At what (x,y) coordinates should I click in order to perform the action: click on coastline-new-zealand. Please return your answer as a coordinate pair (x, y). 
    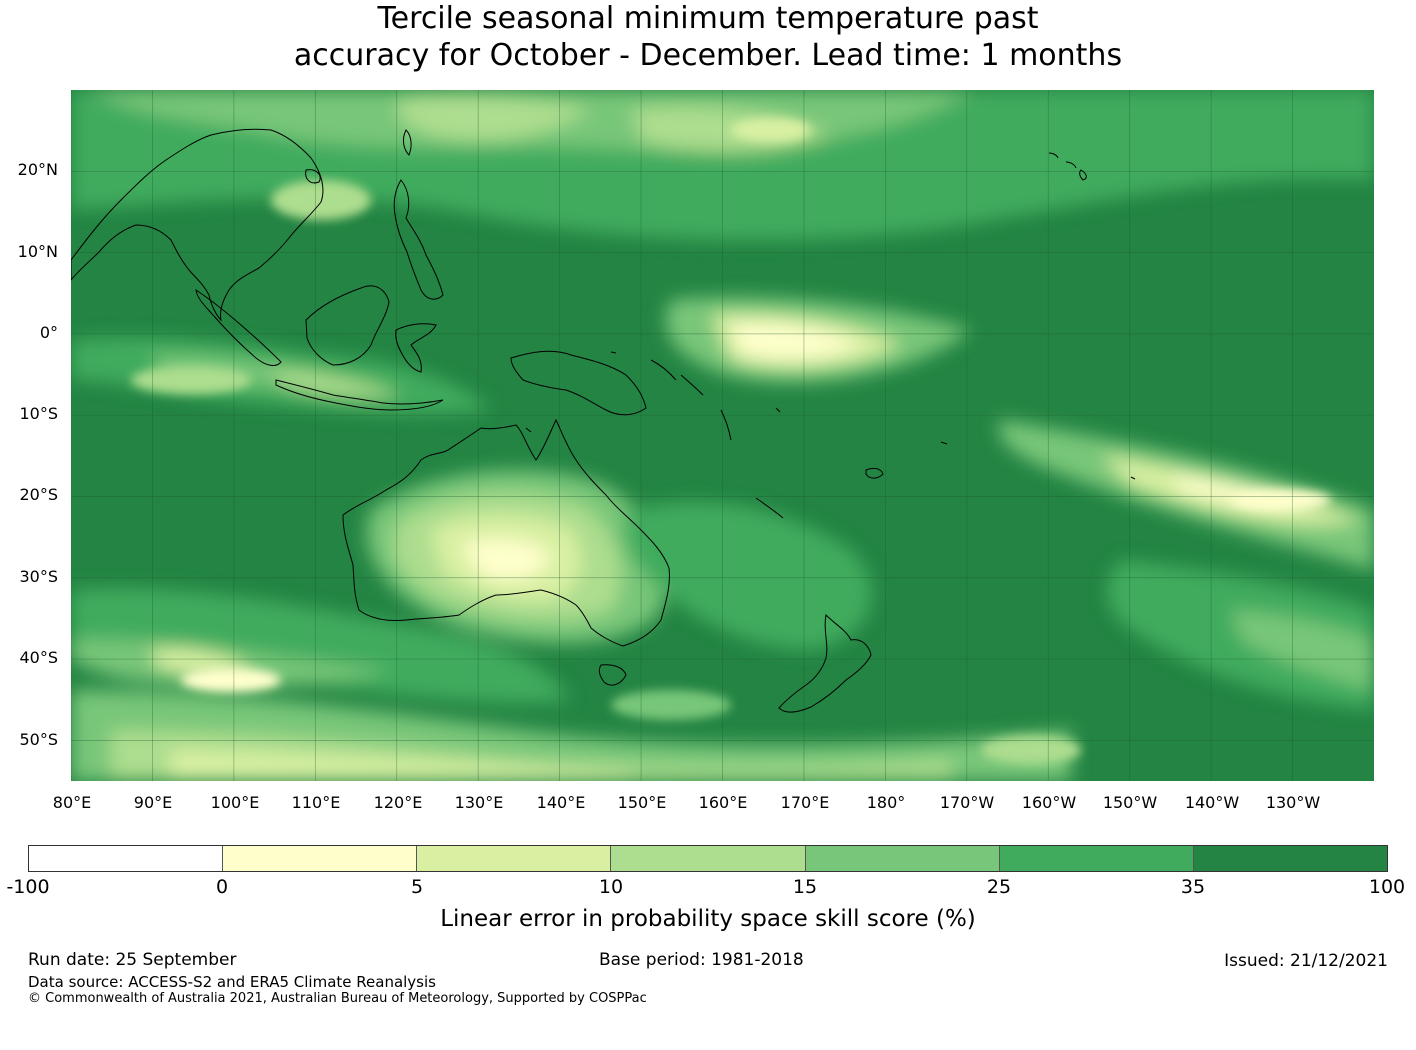
    Looking at the image, I should click on (825, 663).